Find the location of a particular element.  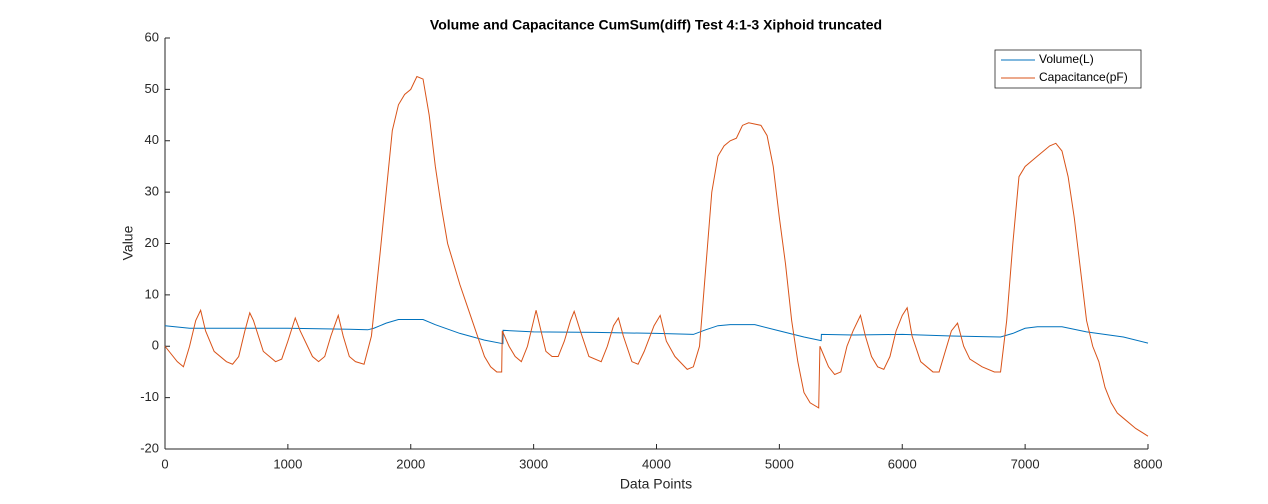

x-tick-label: 2000 is located at coordinates (410, 463).